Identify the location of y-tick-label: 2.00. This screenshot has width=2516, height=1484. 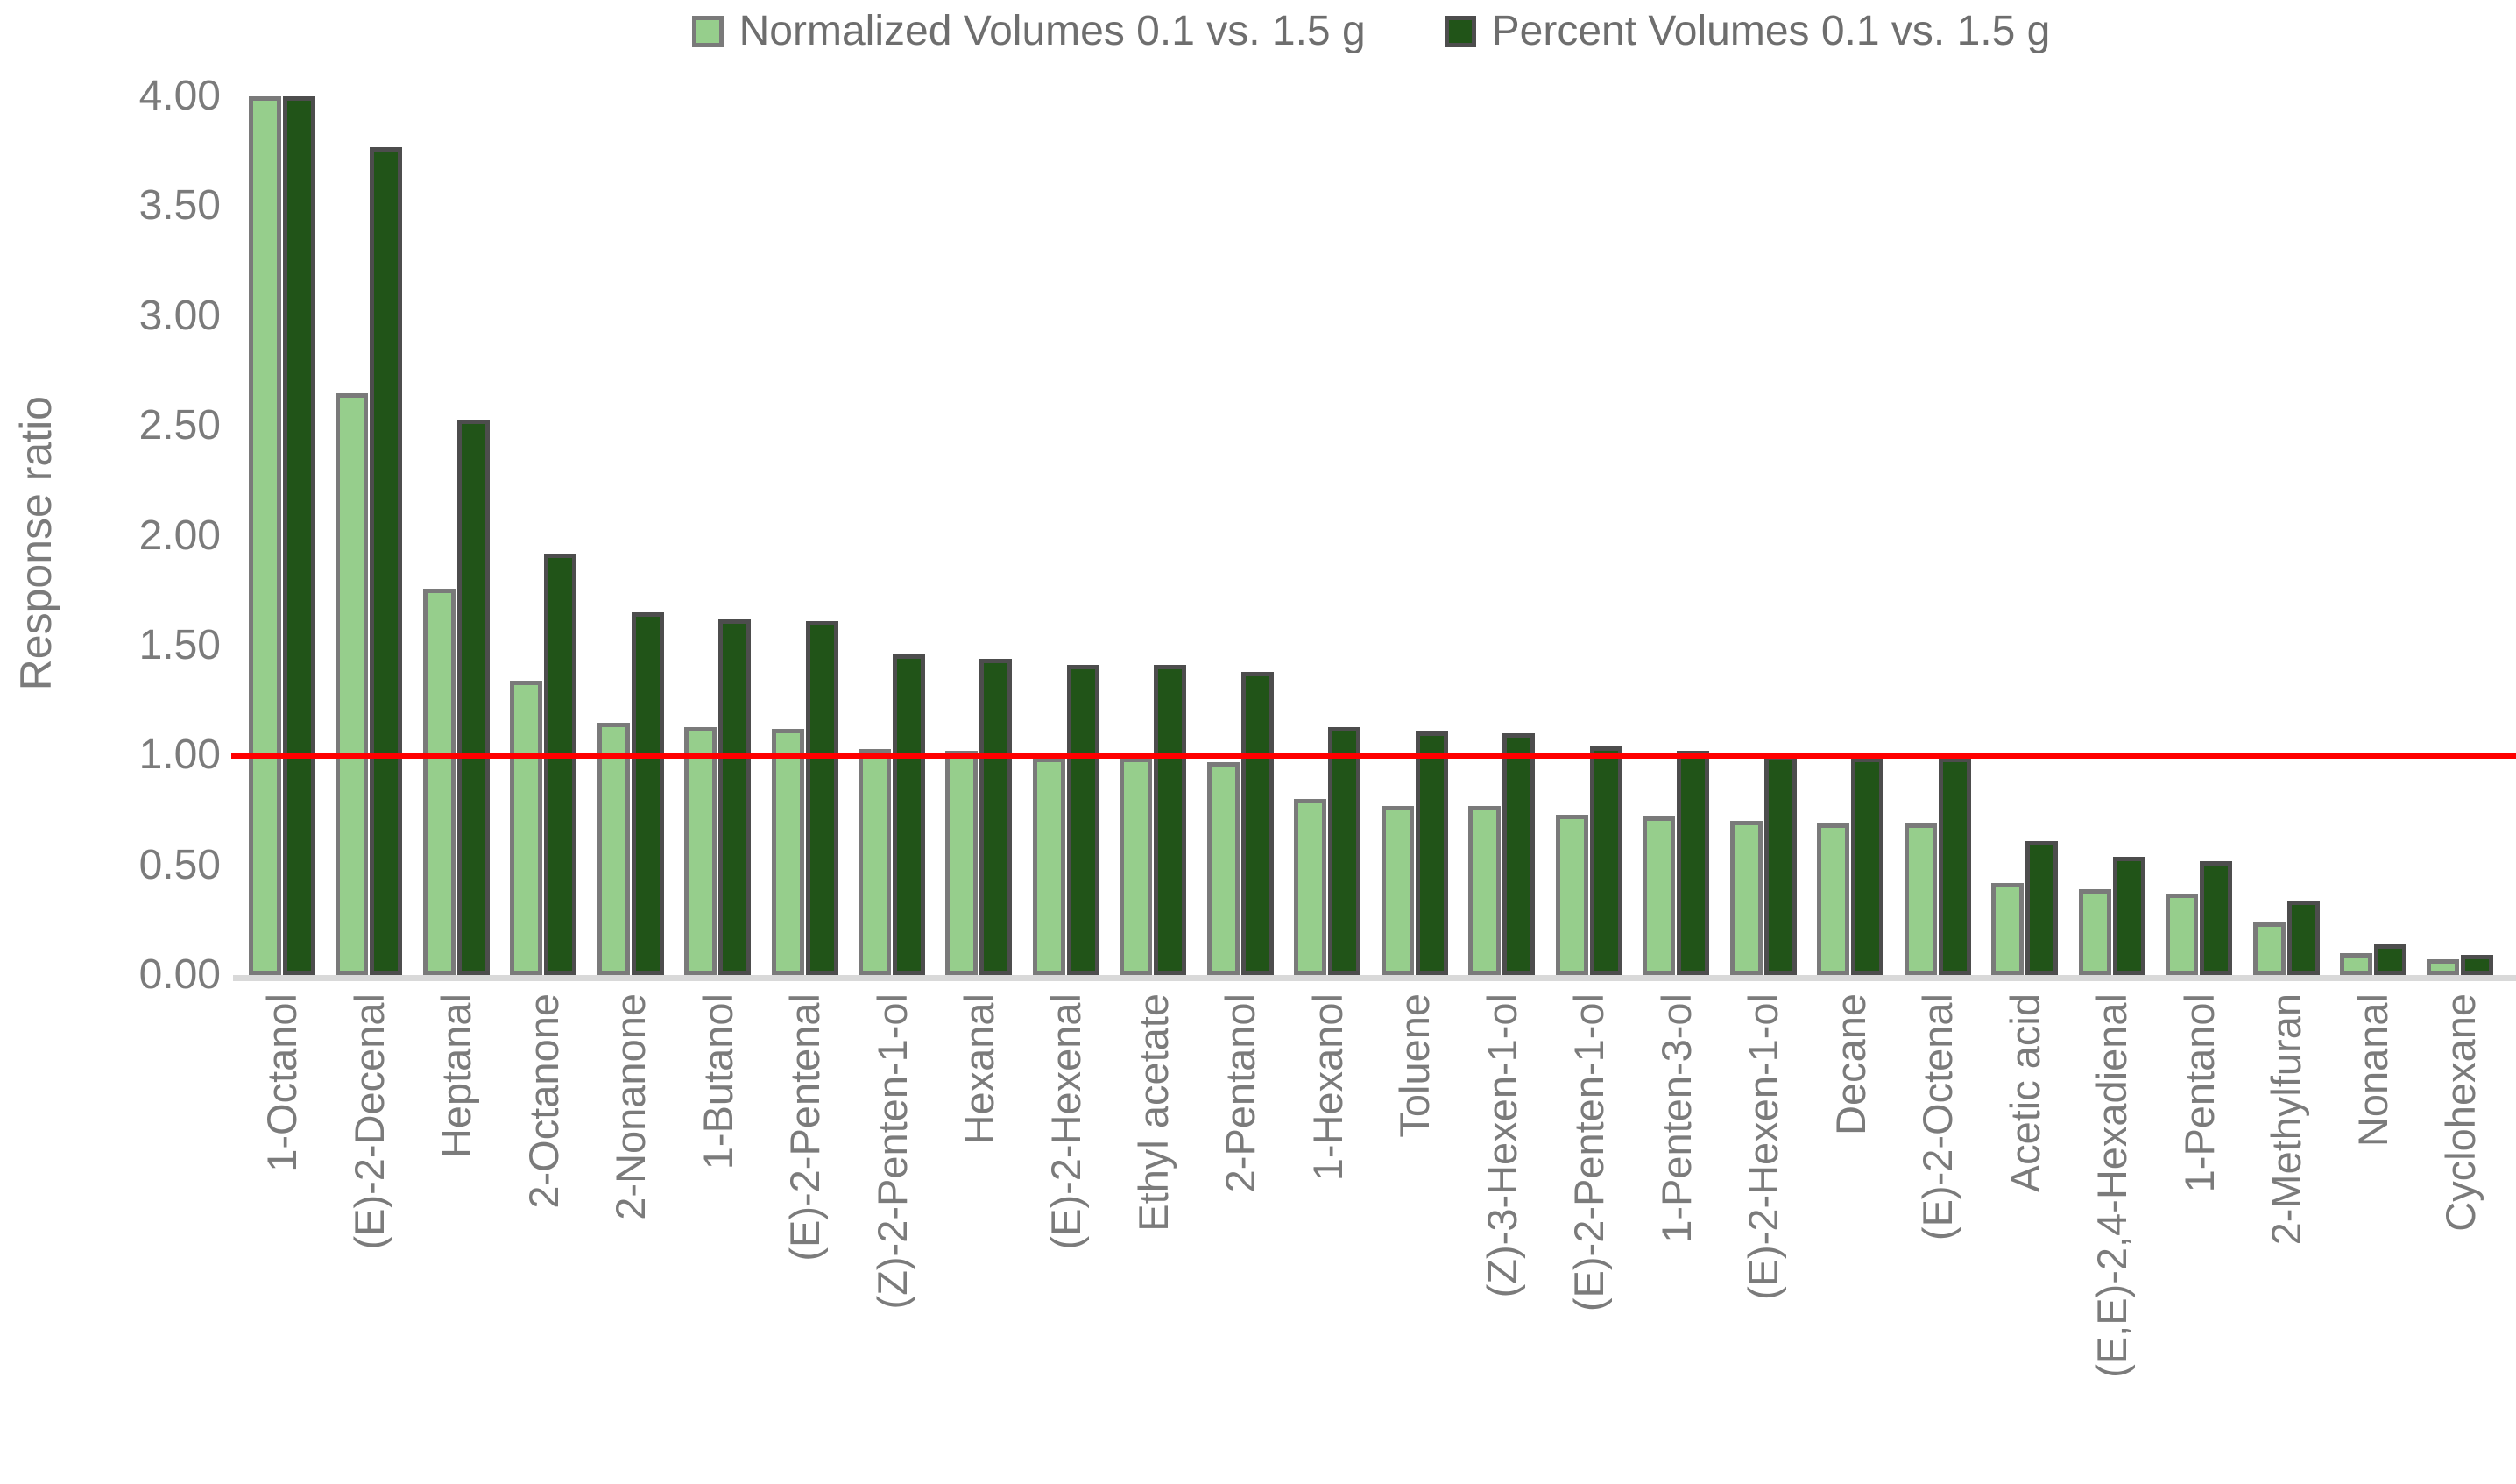
(179, 535).